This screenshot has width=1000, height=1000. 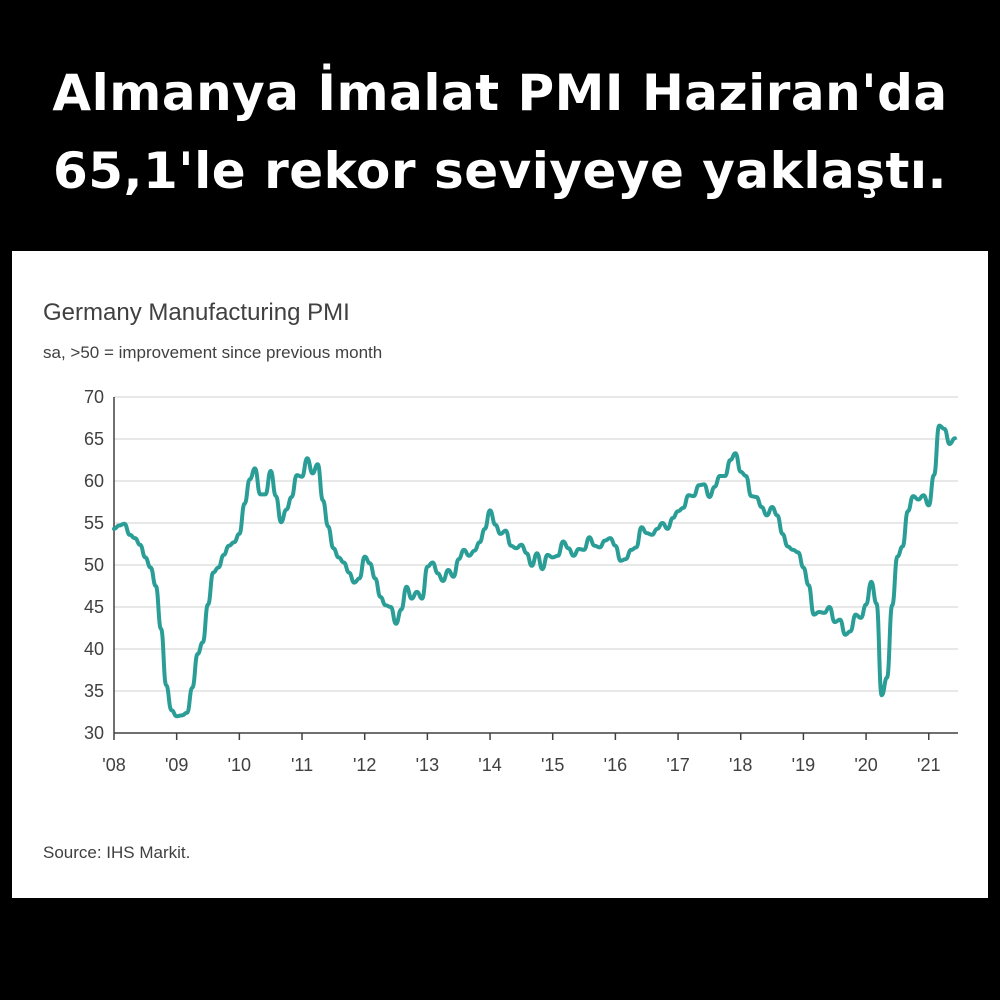 What do you see at coordinates (113, 765) in the screenshot?
I see `x-tick-label-2008: '08` at bounding box center [113, 765].